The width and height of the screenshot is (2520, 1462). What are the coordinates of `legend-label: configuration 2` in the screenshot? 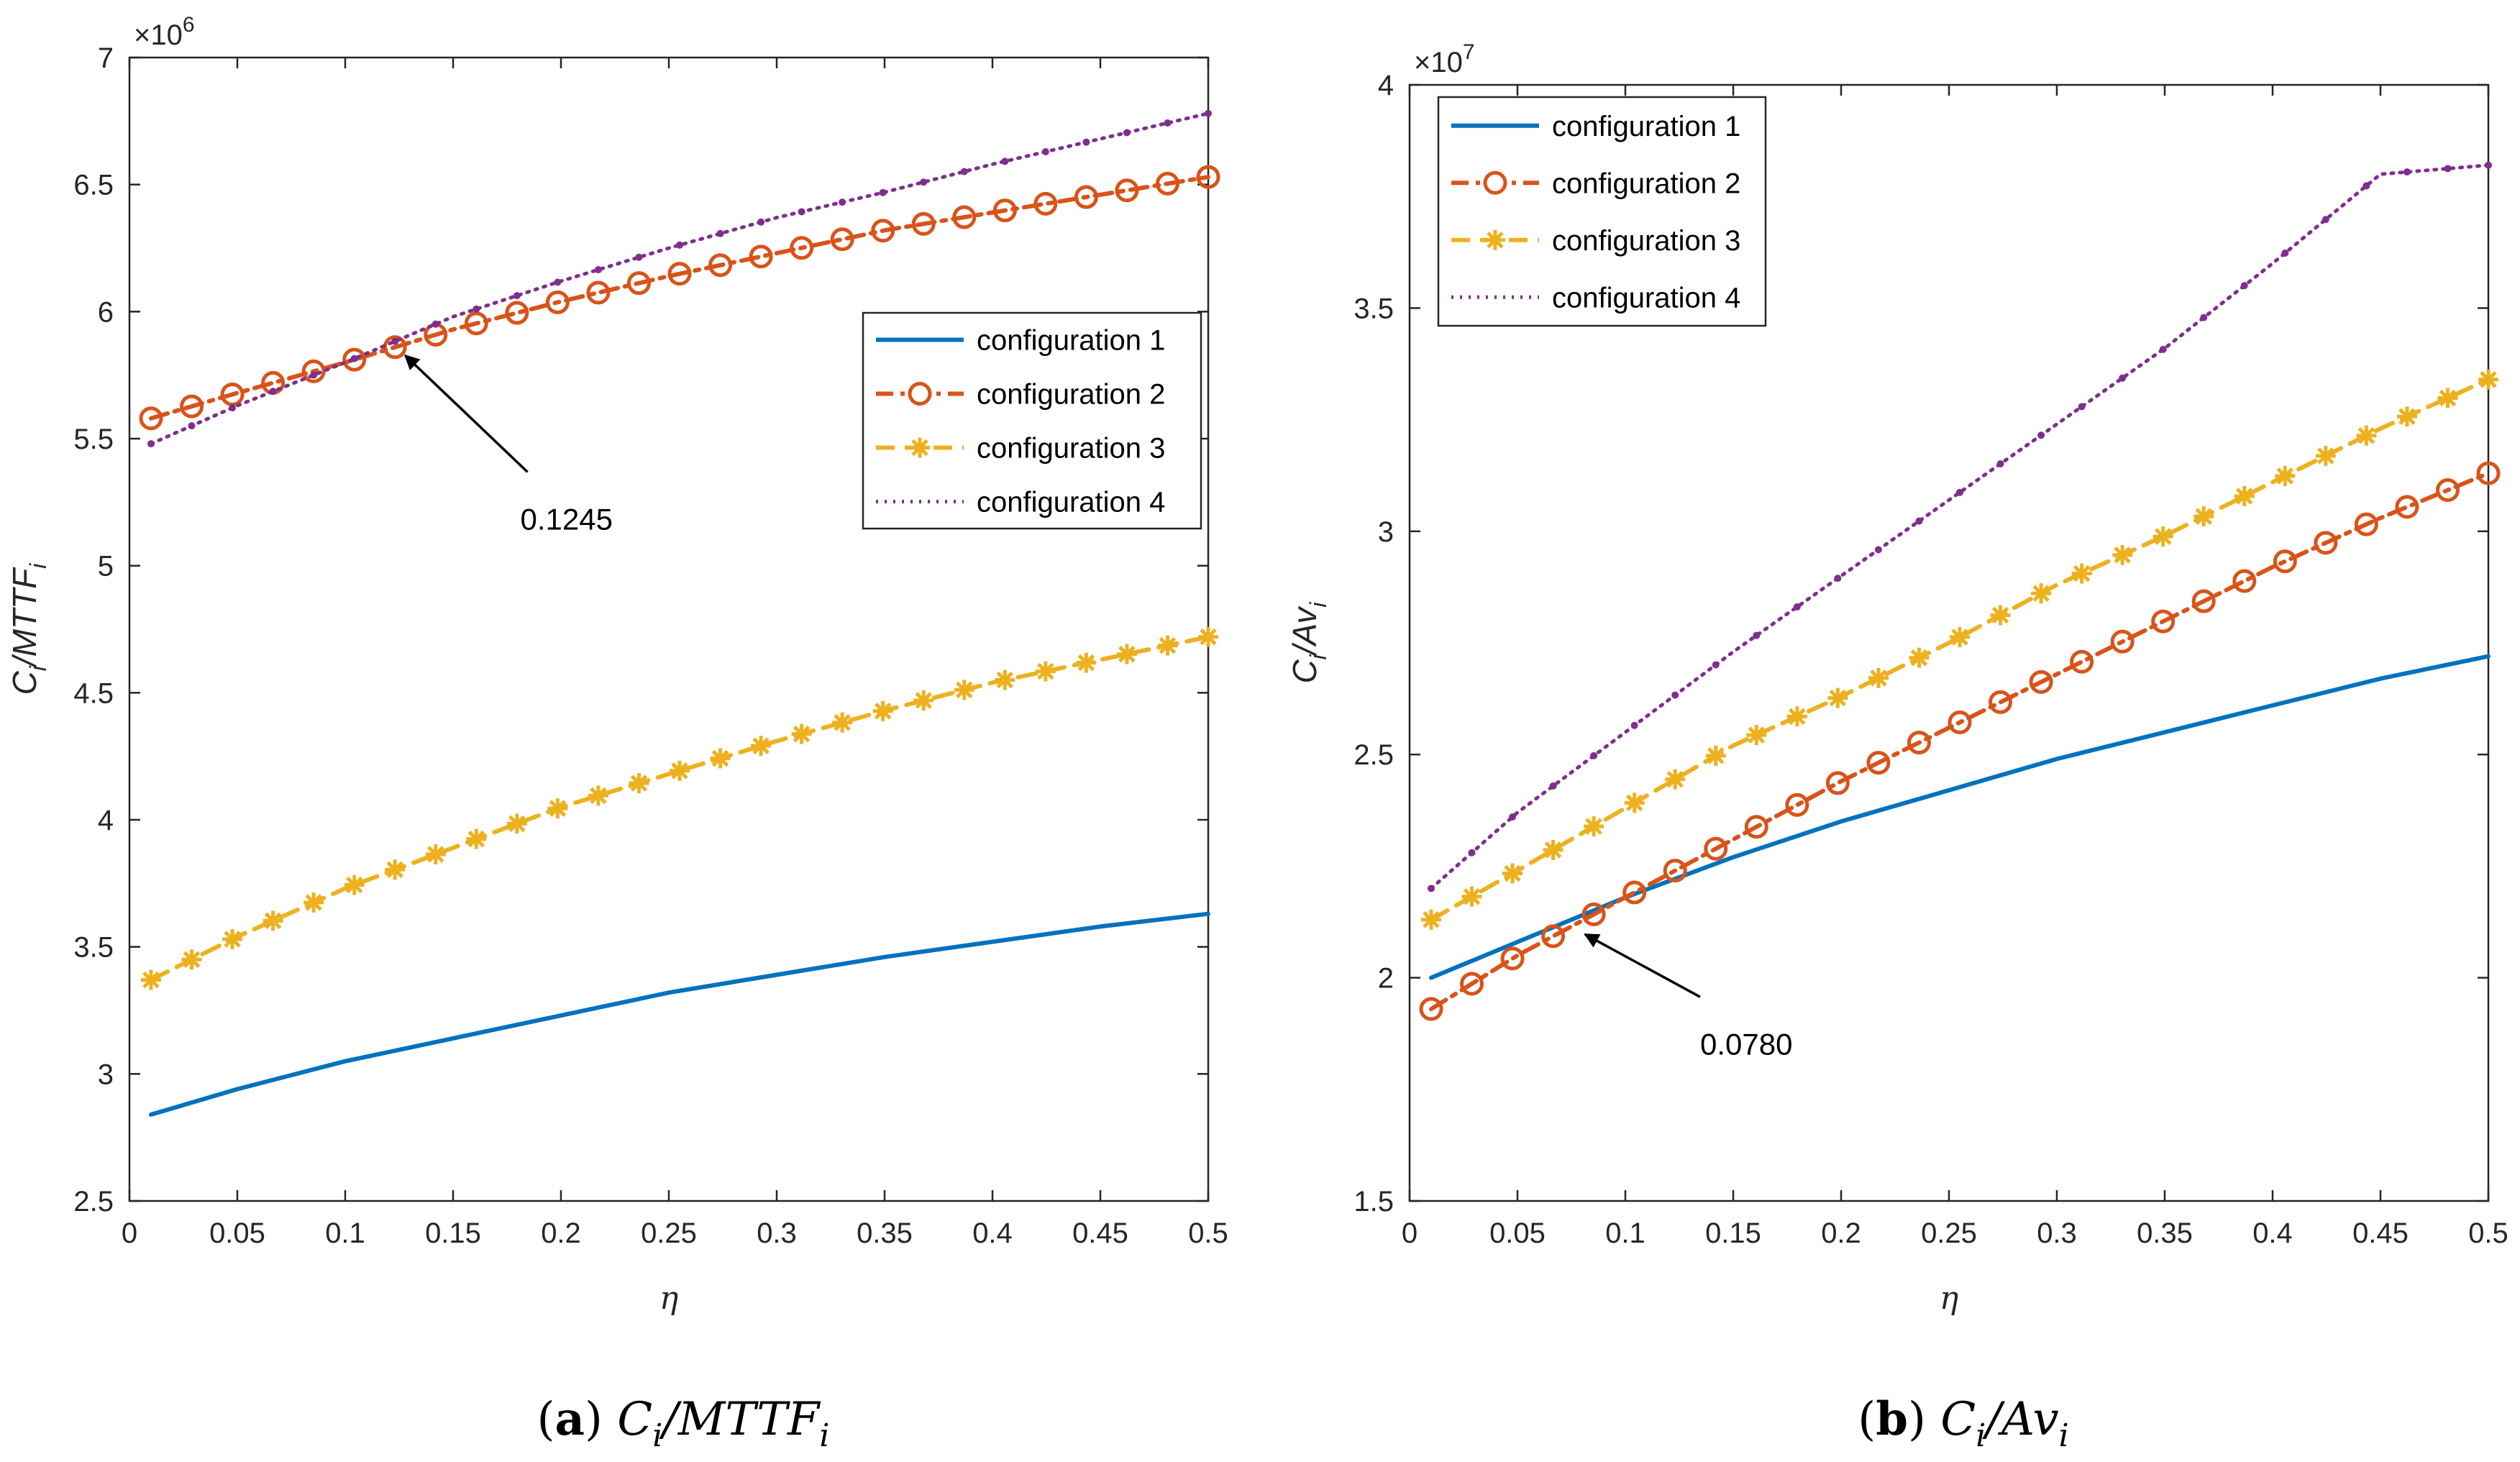 It's located at (1646, 183).